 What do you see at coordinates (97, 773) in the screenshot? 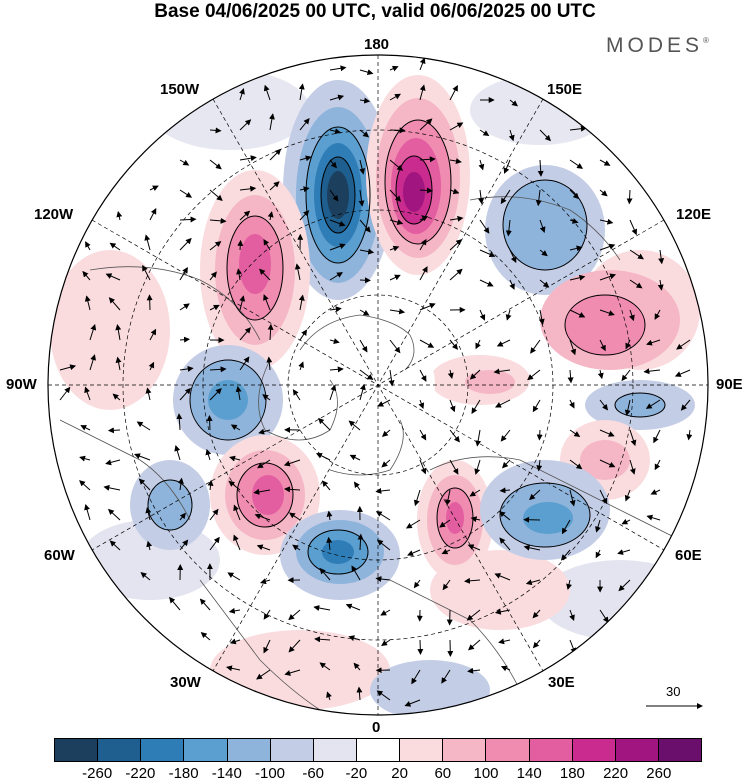
I see `colorbar-tick-label: -260` at bounding box center [97, 773].